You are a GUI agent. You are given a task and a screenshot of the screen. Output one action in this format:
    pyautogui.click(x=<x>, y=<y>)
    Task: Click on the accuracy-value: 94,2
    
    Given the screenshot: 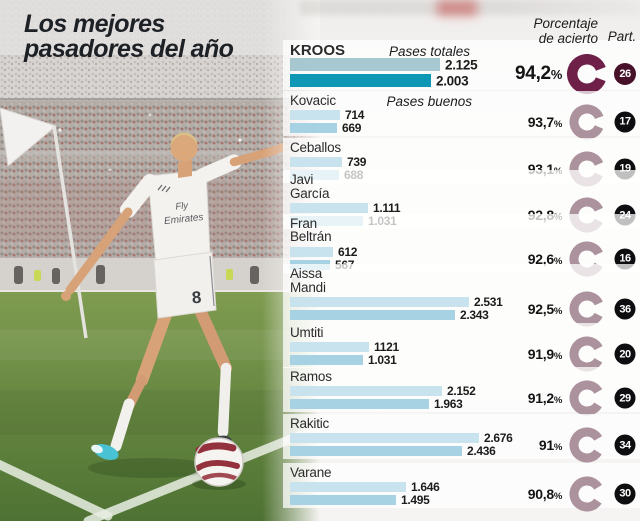 What is the action you would take?
    pyautogui.click(x=533, y=73)
    